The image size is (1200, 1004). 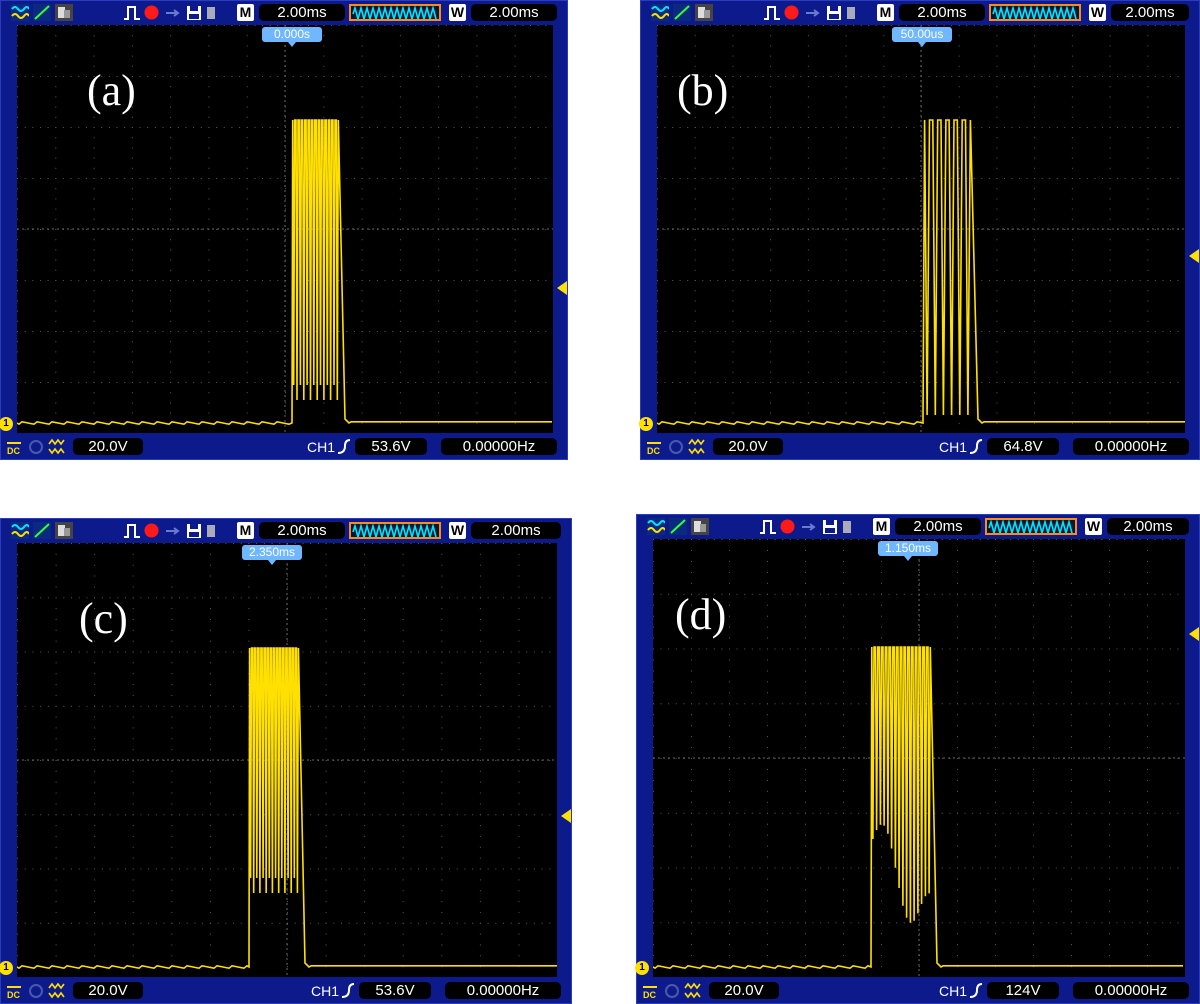 I want to click on panel-label: (c), so click(x=103, y=618).